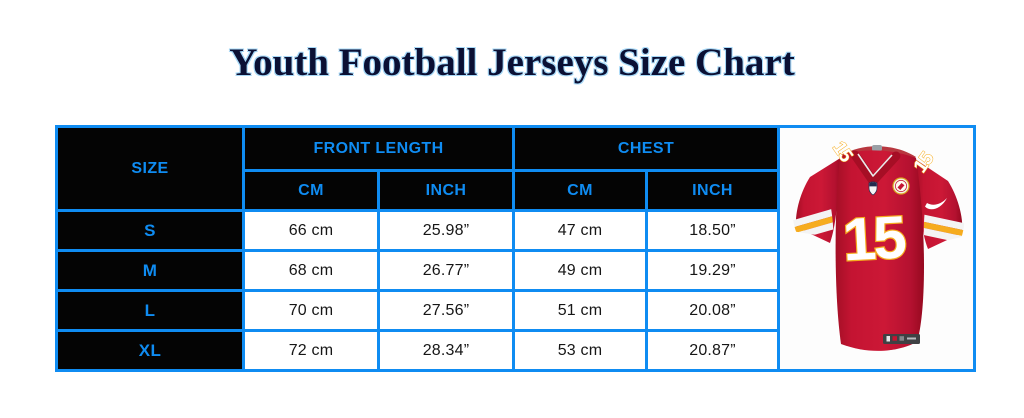  Describe the element at coordinates (446, 310) in the screenshot. I see `front-length-inch-value: 27.56”` at that location.